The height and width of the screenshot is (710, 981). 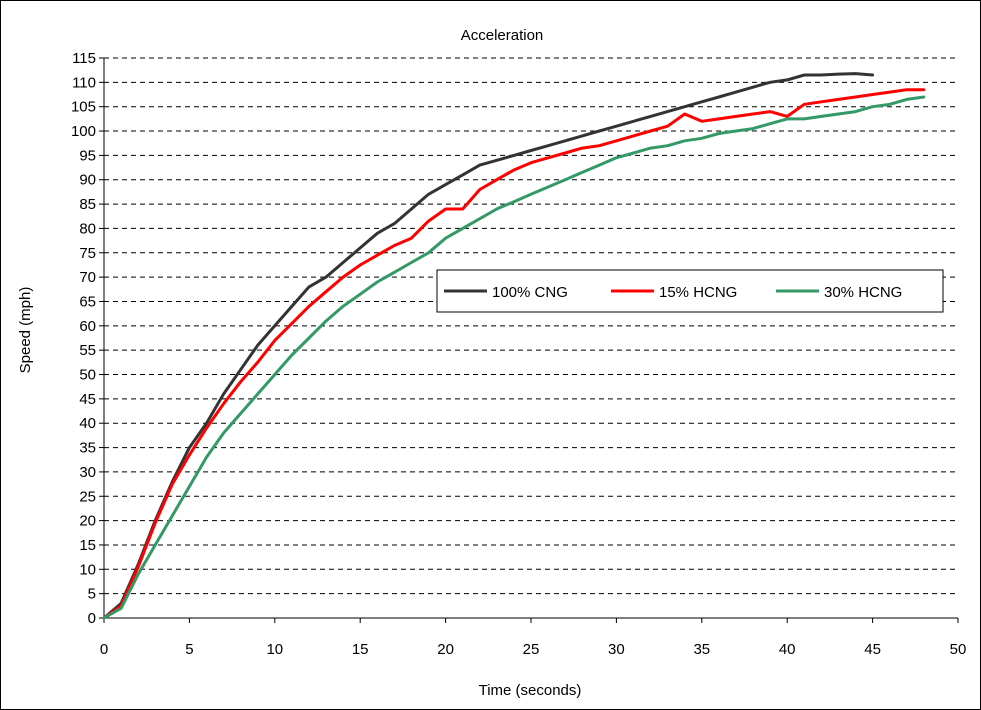 I want to click on y-tick-label: 55, so click(x=87, y=350).